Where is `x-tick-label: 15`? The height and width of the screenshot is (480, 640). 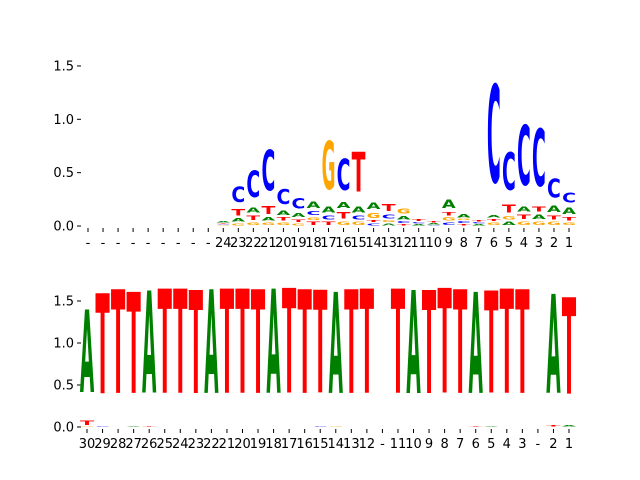
x-tick-label: 15 is located at coordinates (320, 444).